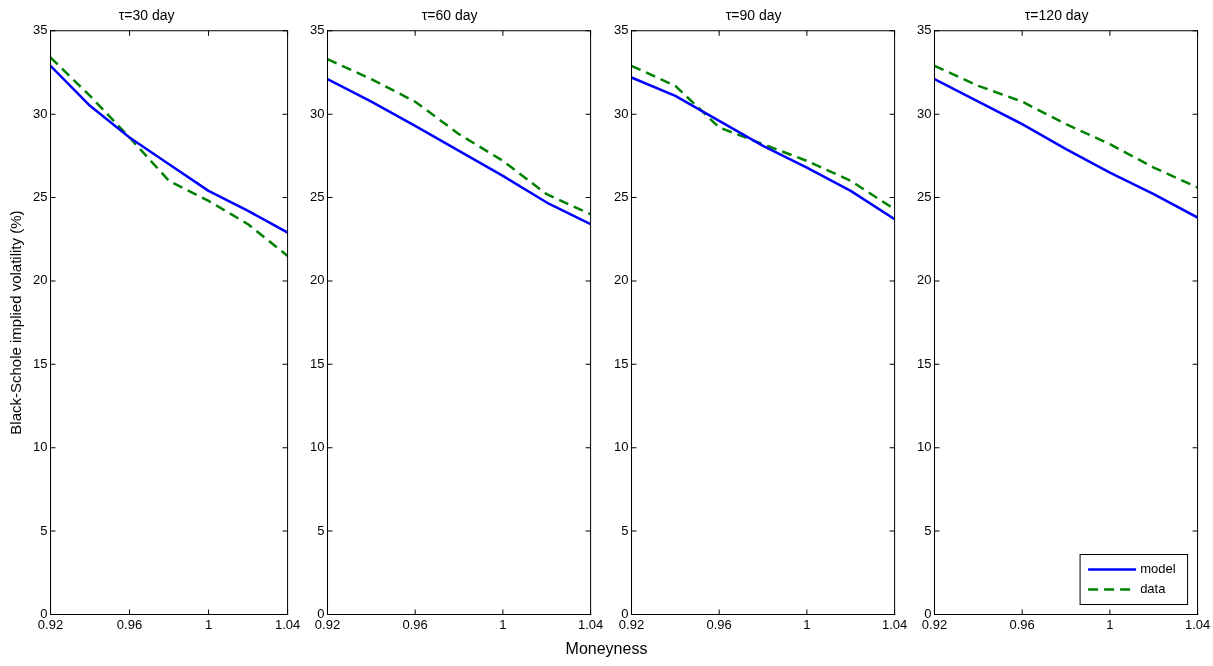  What do you see at coordinates (753, 15) in the screenshot?
I see `chart-title: τ=90 day` at bounding box center [753, 15].